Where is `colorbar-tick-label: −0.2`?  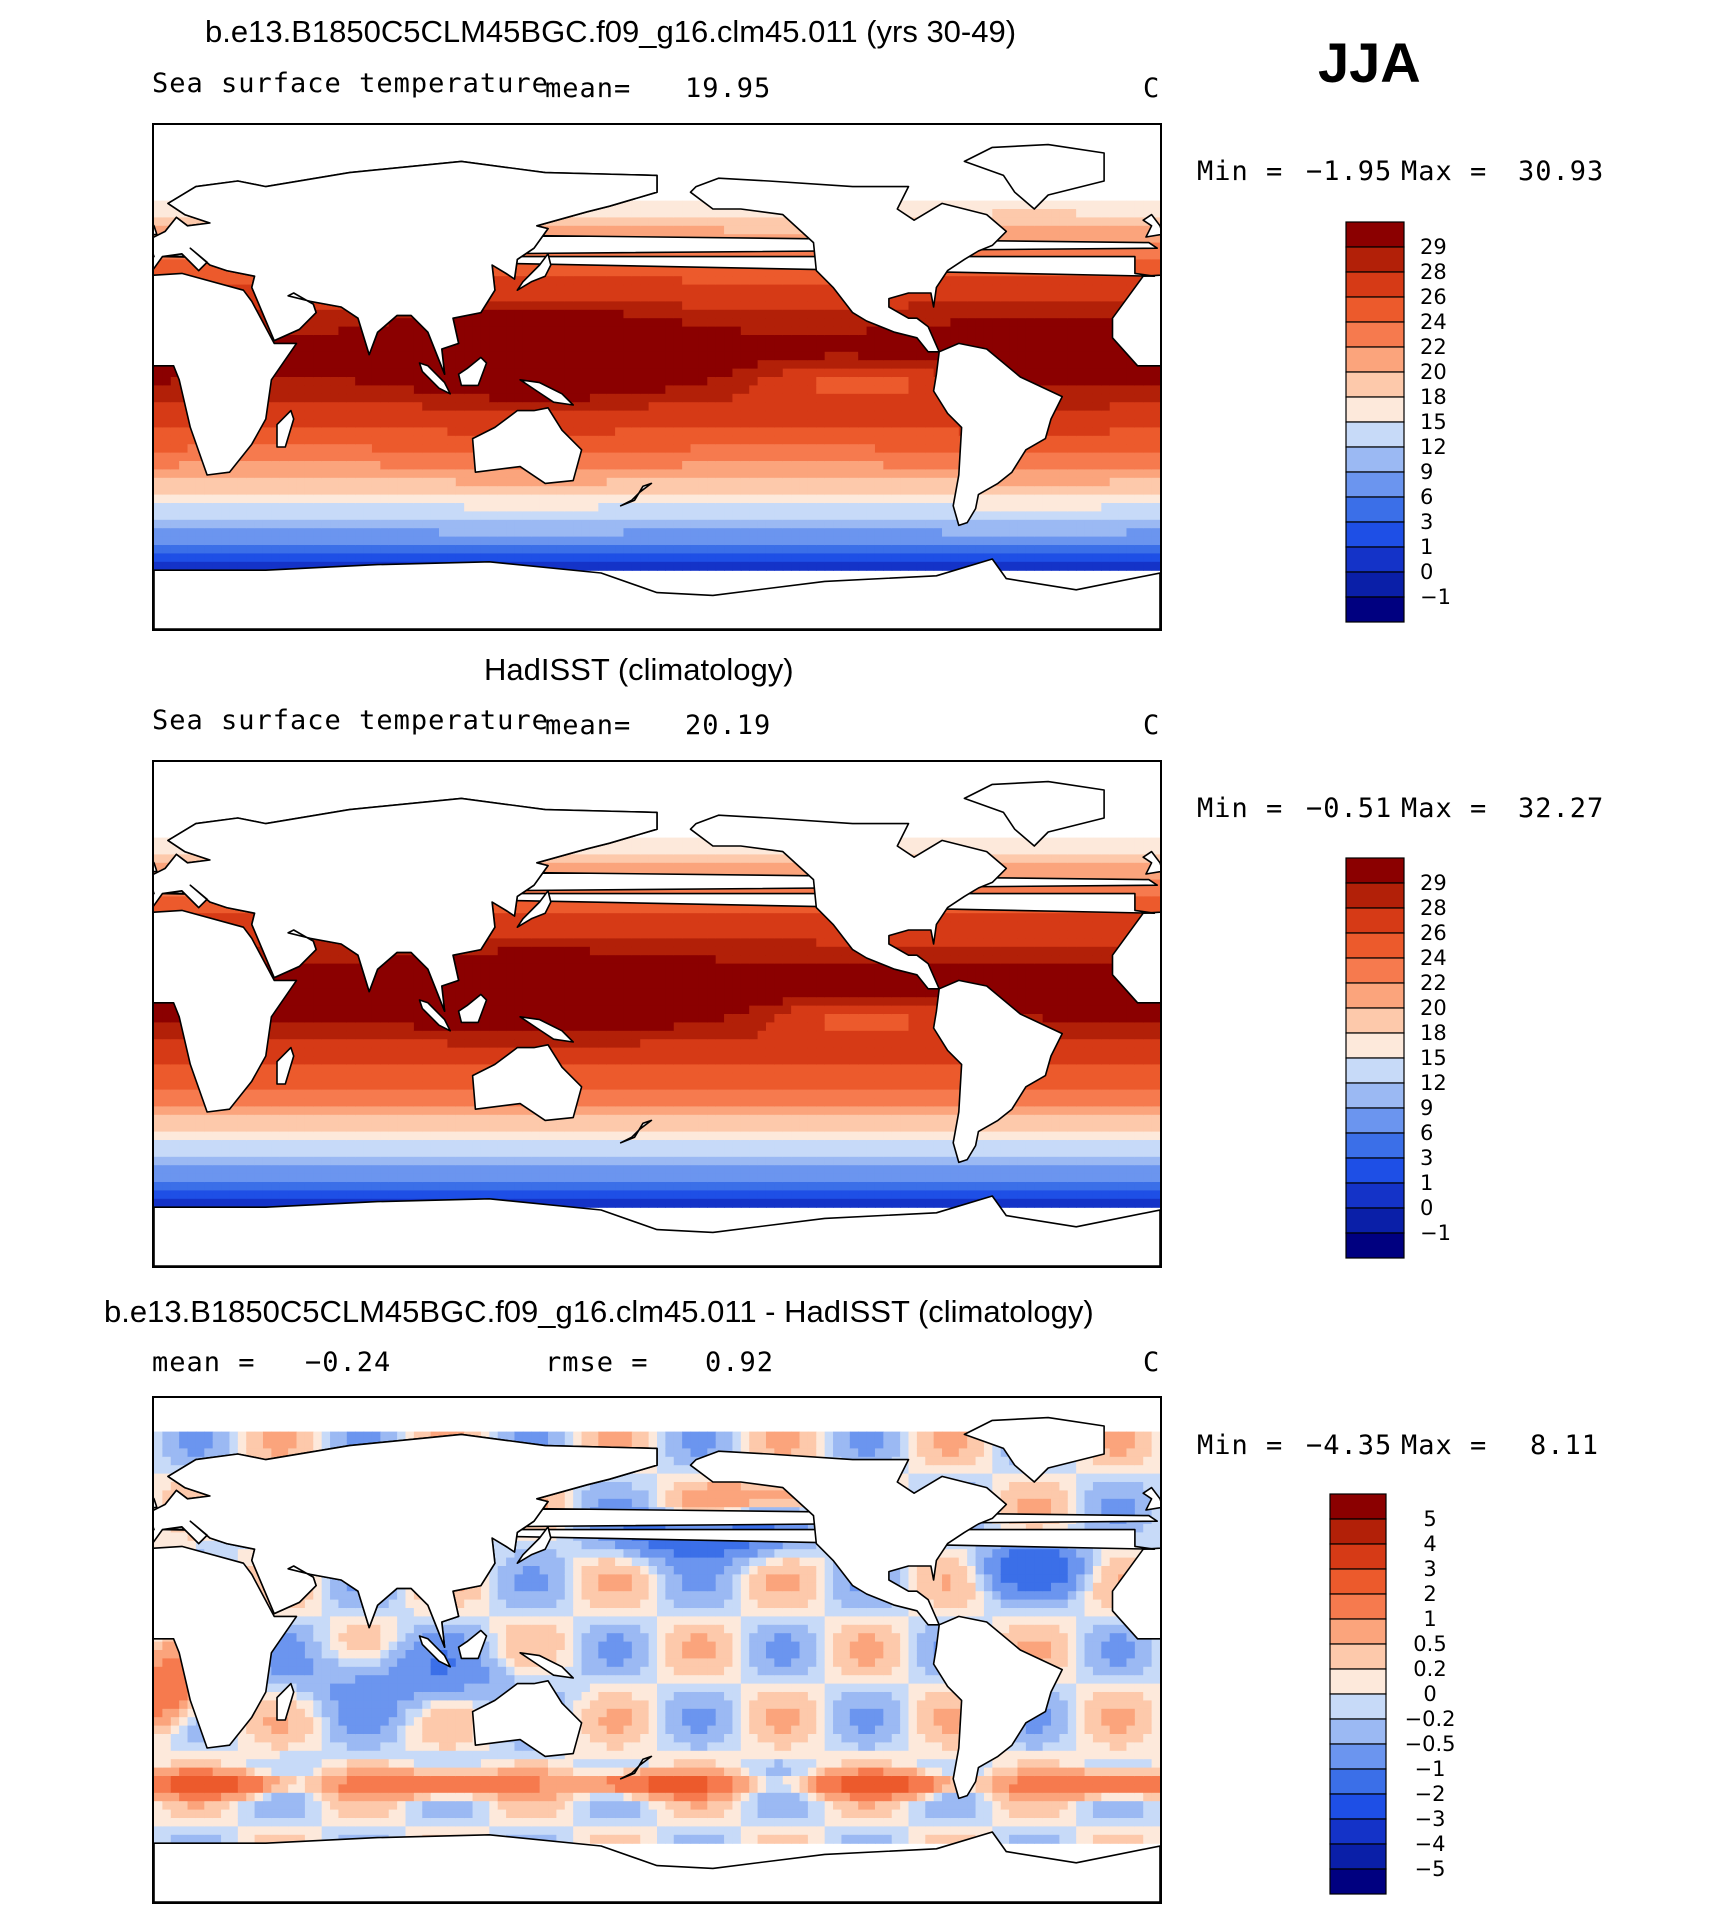
colorbar-tick-label: −0.2 is located at coordinates (1430, 1719).